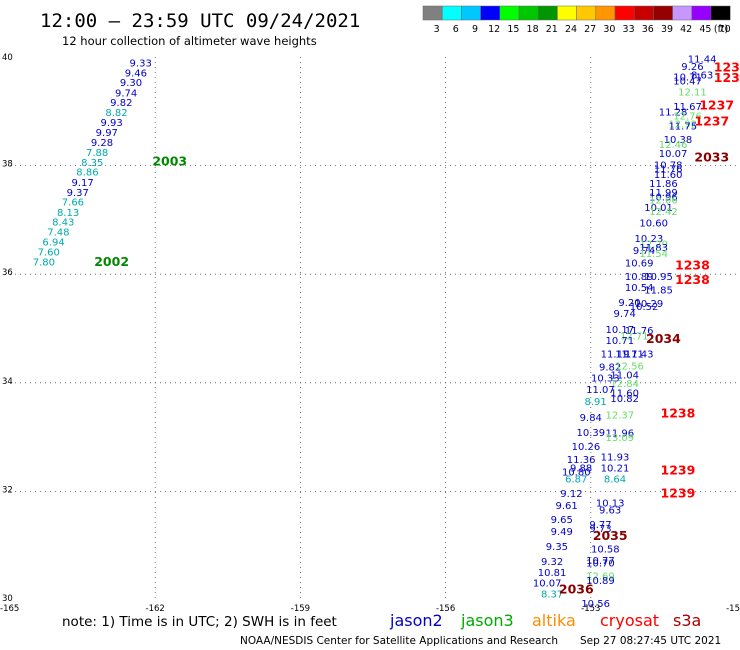  Describe the element at coordinates (725, 29) in the screenshot. I see `color-scale-label: 70` at that location.